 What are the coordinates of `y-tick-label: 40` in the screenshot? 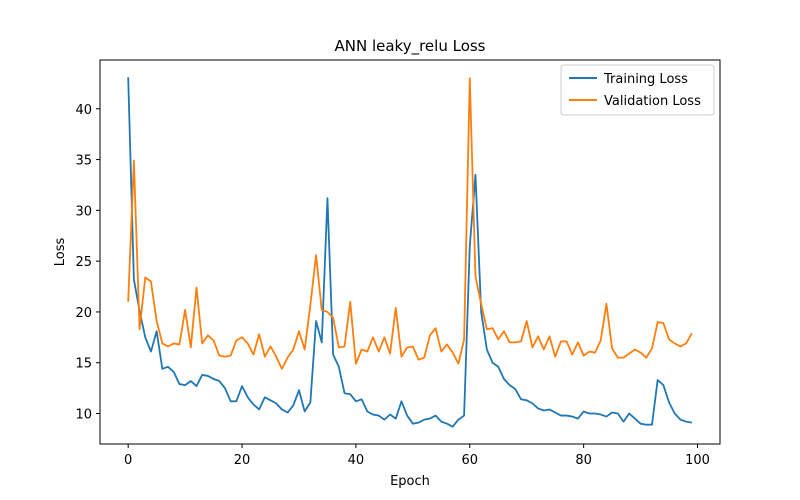 It's located at (83, 110).